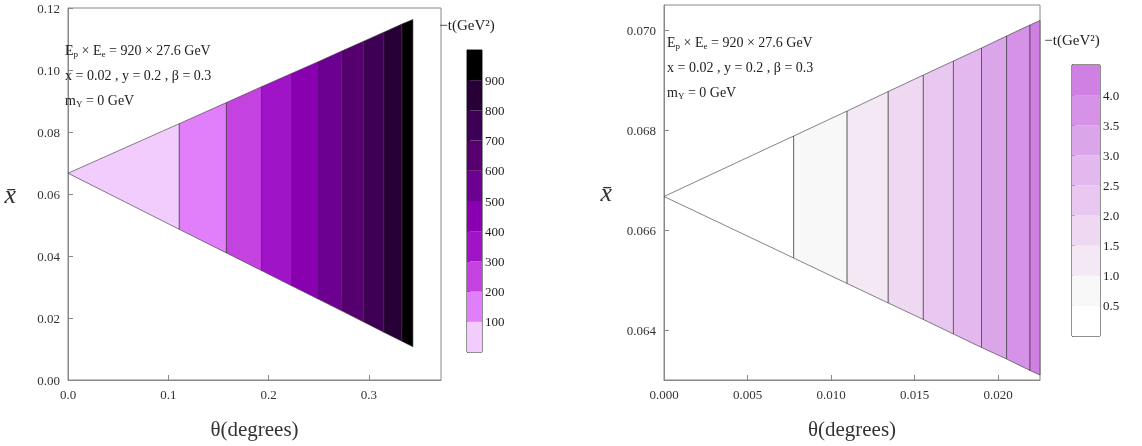 The image size is (1142, 446). Describe the element at coordinates (664, 394) in the screenshot. I see `x-tick-label: 0.000` at that location.